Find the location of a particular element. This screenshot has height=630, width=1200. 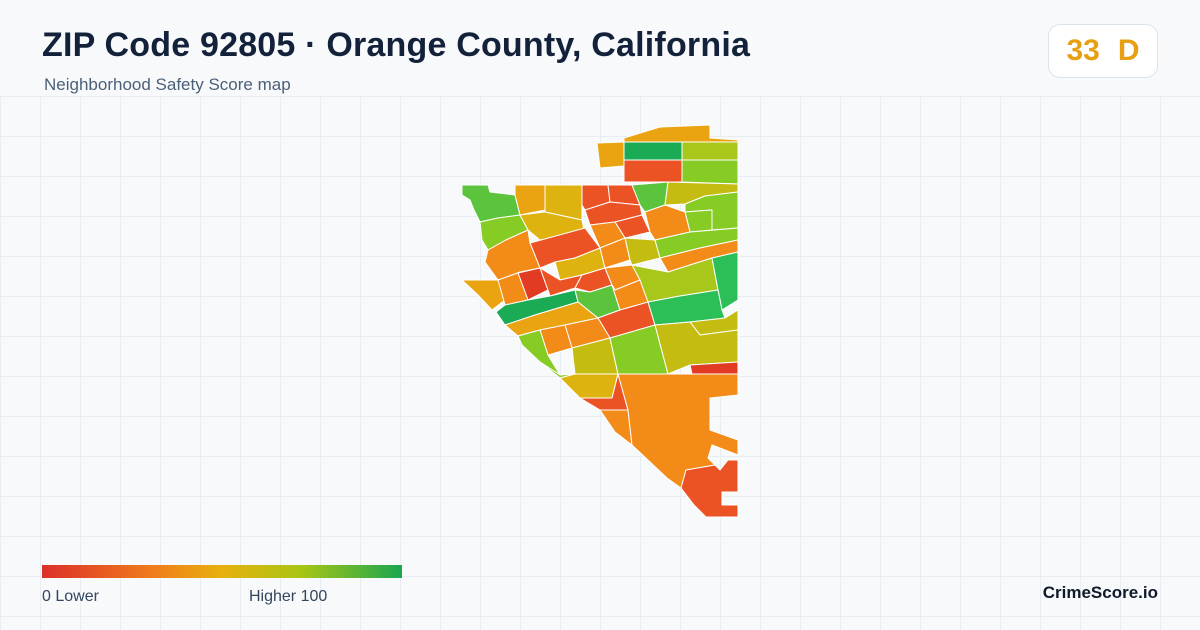

legend-min-label: 0 Lower is located at coordinates (70, 596).